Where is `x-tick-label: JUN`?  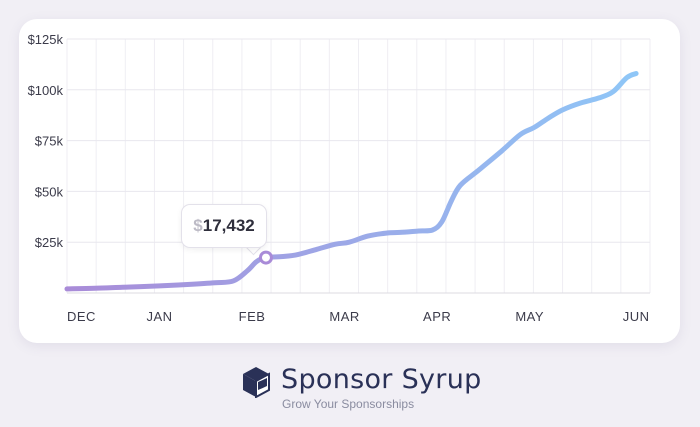
x-tick-label: JUN is located at coordinates (636, 316).